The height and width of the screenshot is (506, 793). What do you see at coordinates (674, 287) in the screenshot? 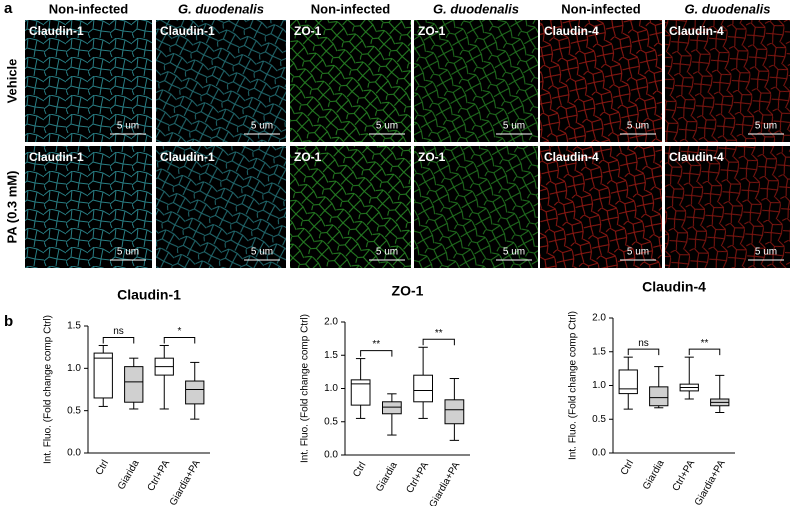
I see `chart-title: Claudin-4` at bounding box center [674, 287].